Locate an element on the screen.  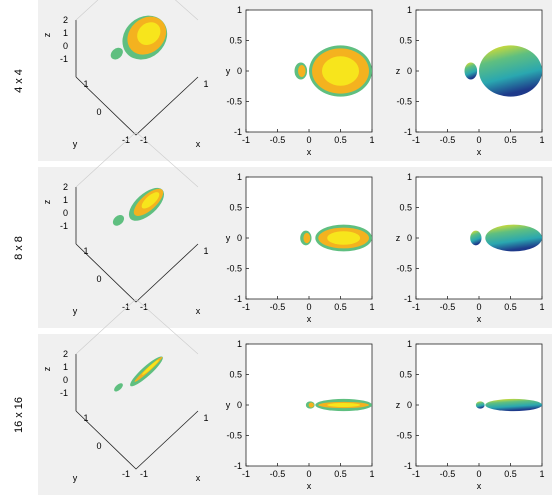
plot-xy is located at coordinates (309, 238).